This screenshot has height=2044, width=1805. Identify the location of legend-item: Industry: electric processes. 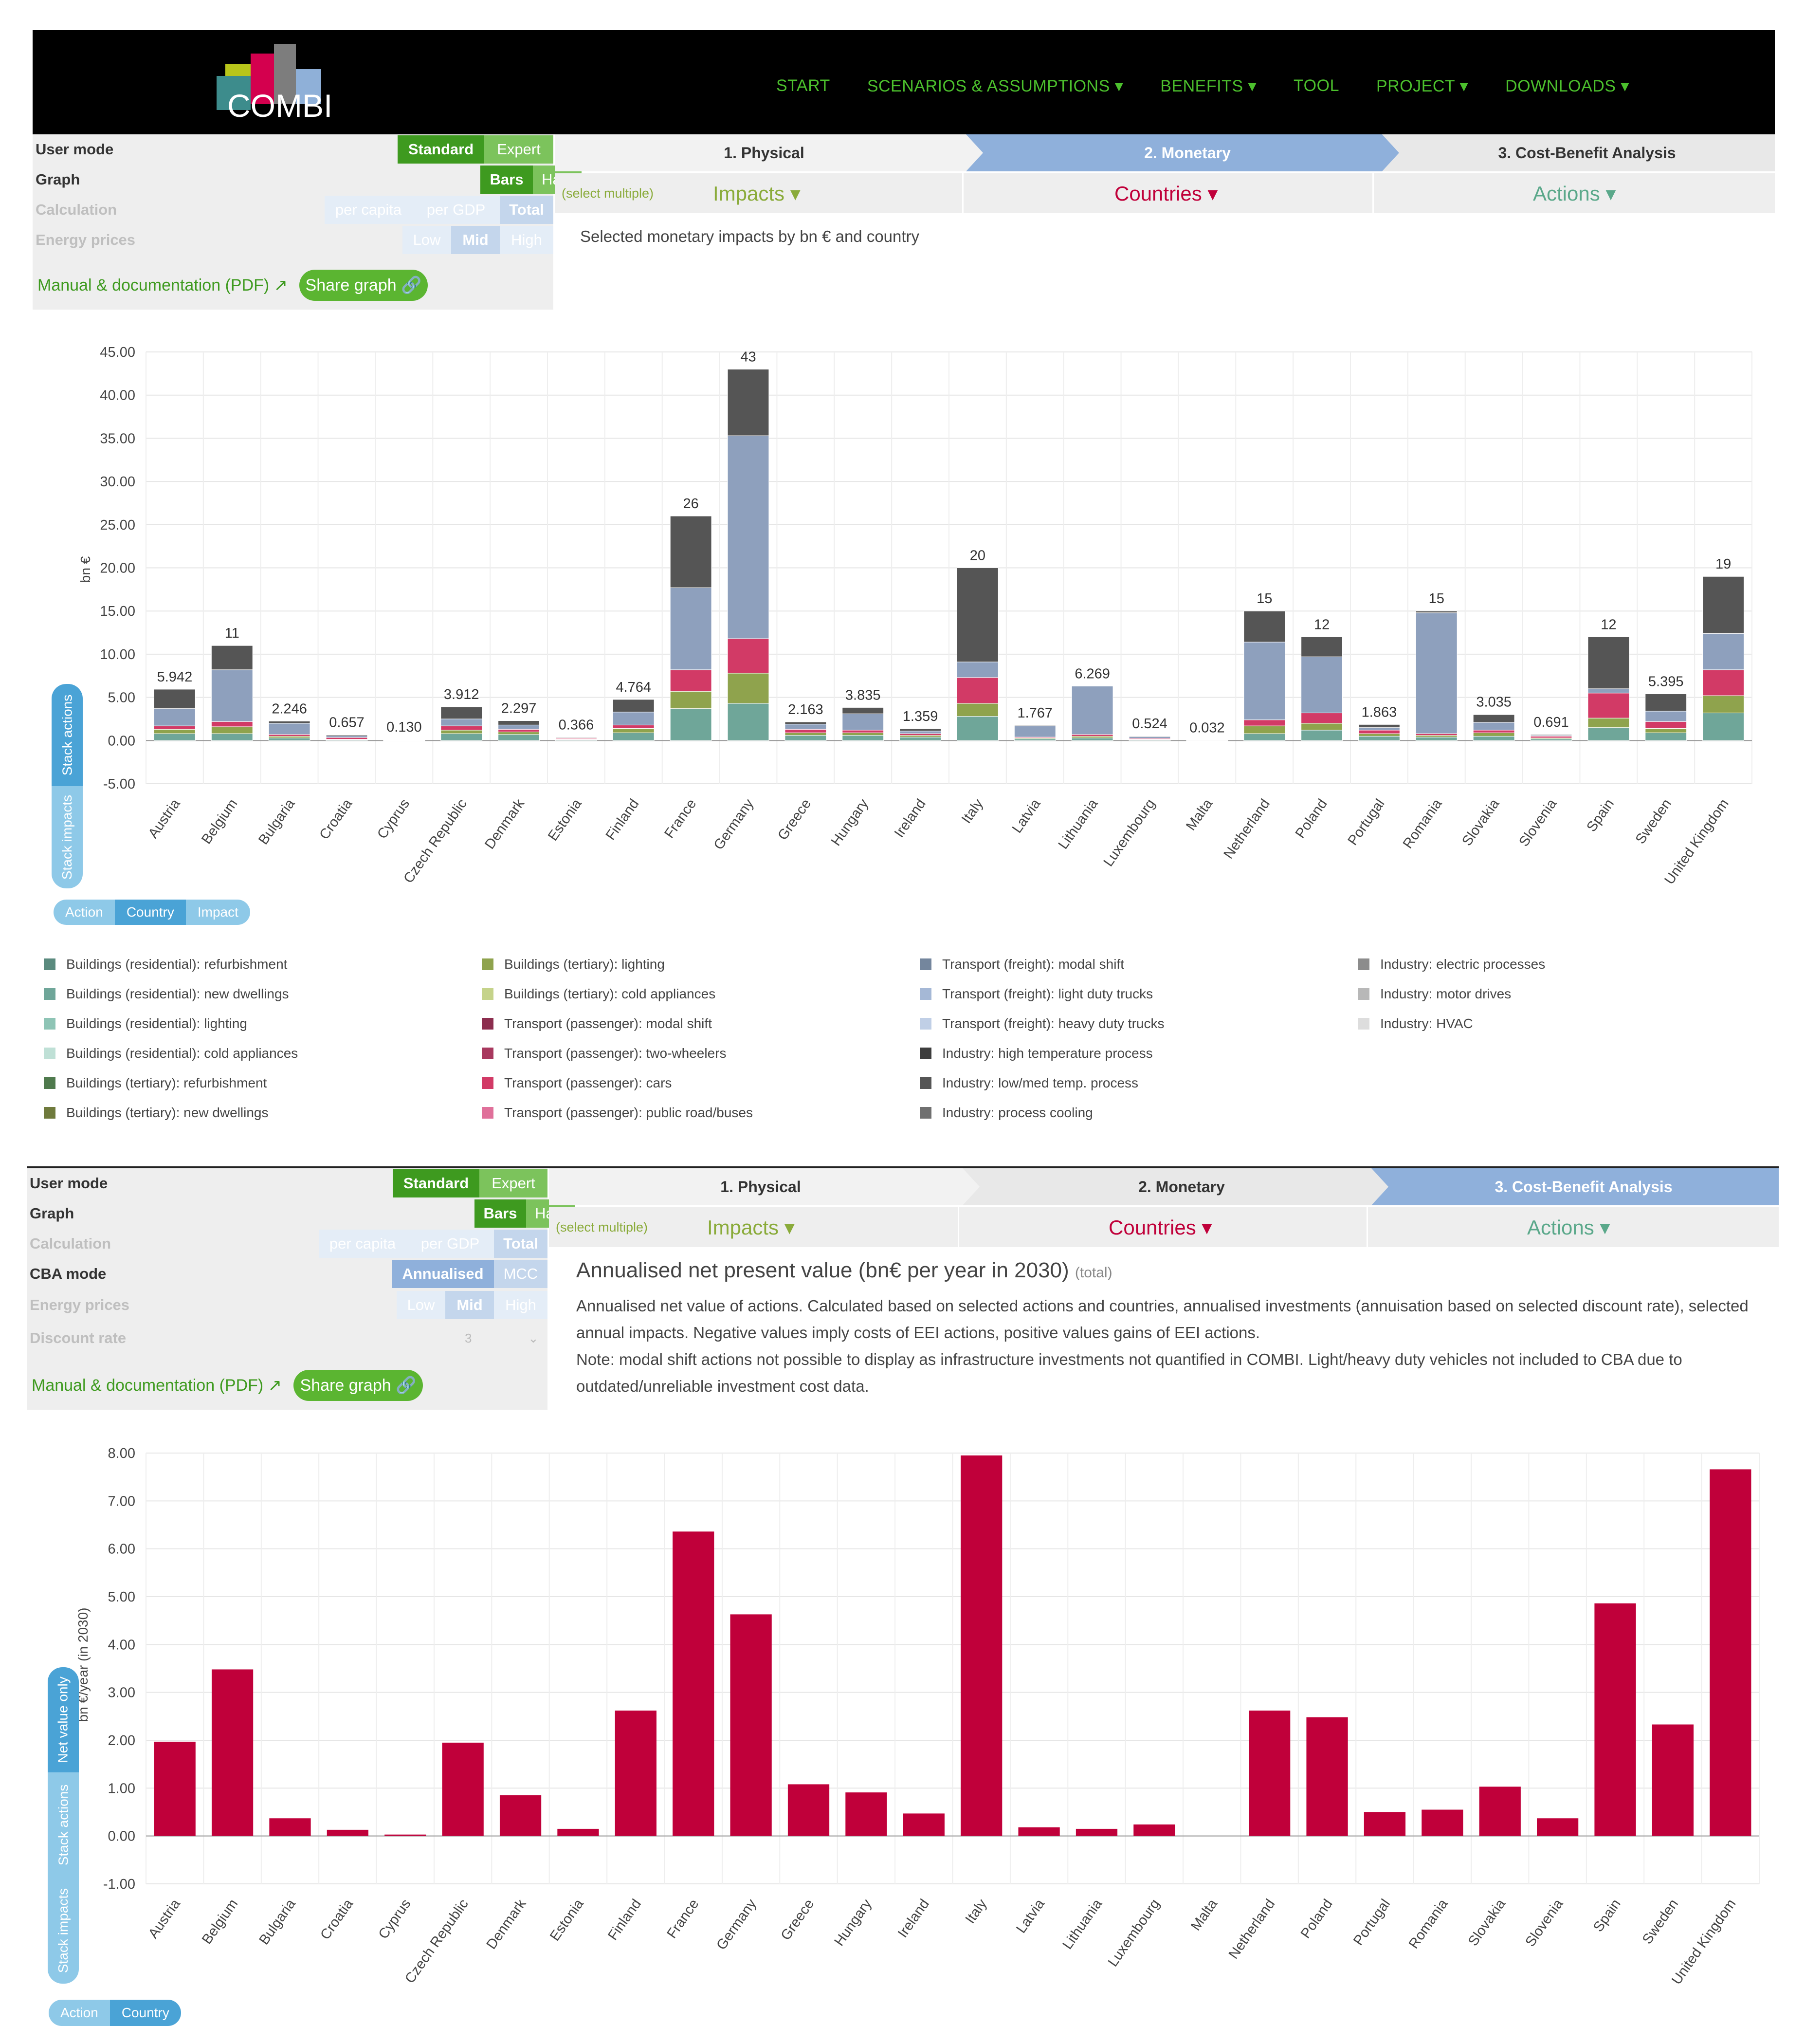
(1451, 964).